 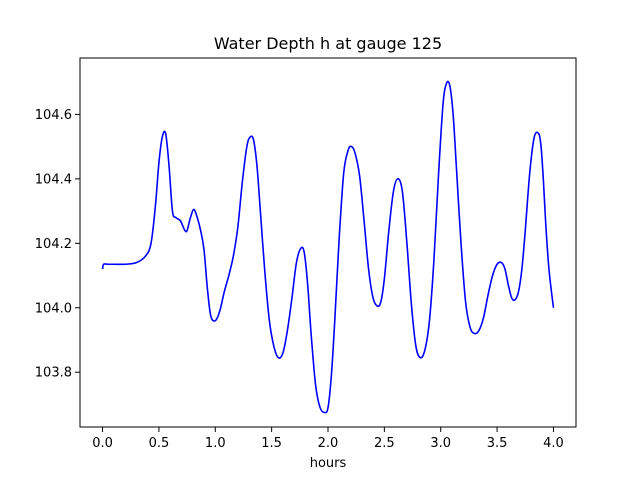 What do you see at coordinates (328, 443) in the screenshot?
I see `x-tick-label: 2.0` at bounding box center [328, 443].